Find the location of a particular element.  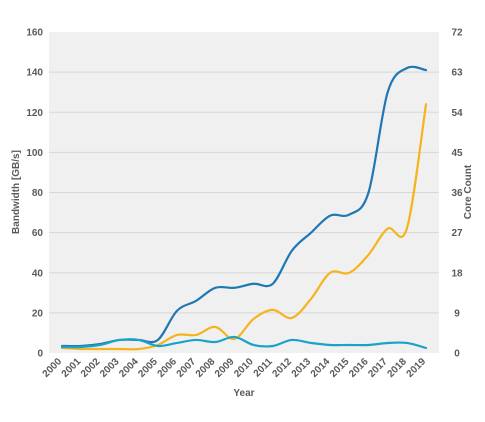

right-tick-label: 63 is located at coordinates (457, 73).